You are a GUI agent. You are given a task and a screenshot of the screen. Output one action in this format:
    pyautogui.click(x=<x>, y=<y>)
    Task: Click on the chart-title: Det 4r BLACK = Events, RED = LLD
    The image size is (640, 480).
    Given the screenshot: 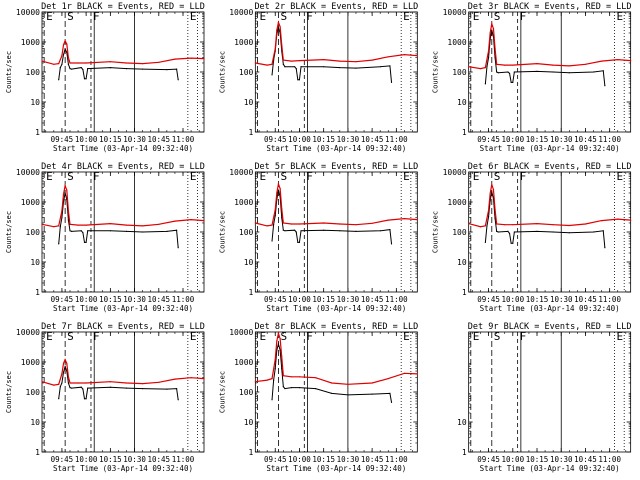 What is the action you would take?
    pyautogui.click(x=123, y=167)
    